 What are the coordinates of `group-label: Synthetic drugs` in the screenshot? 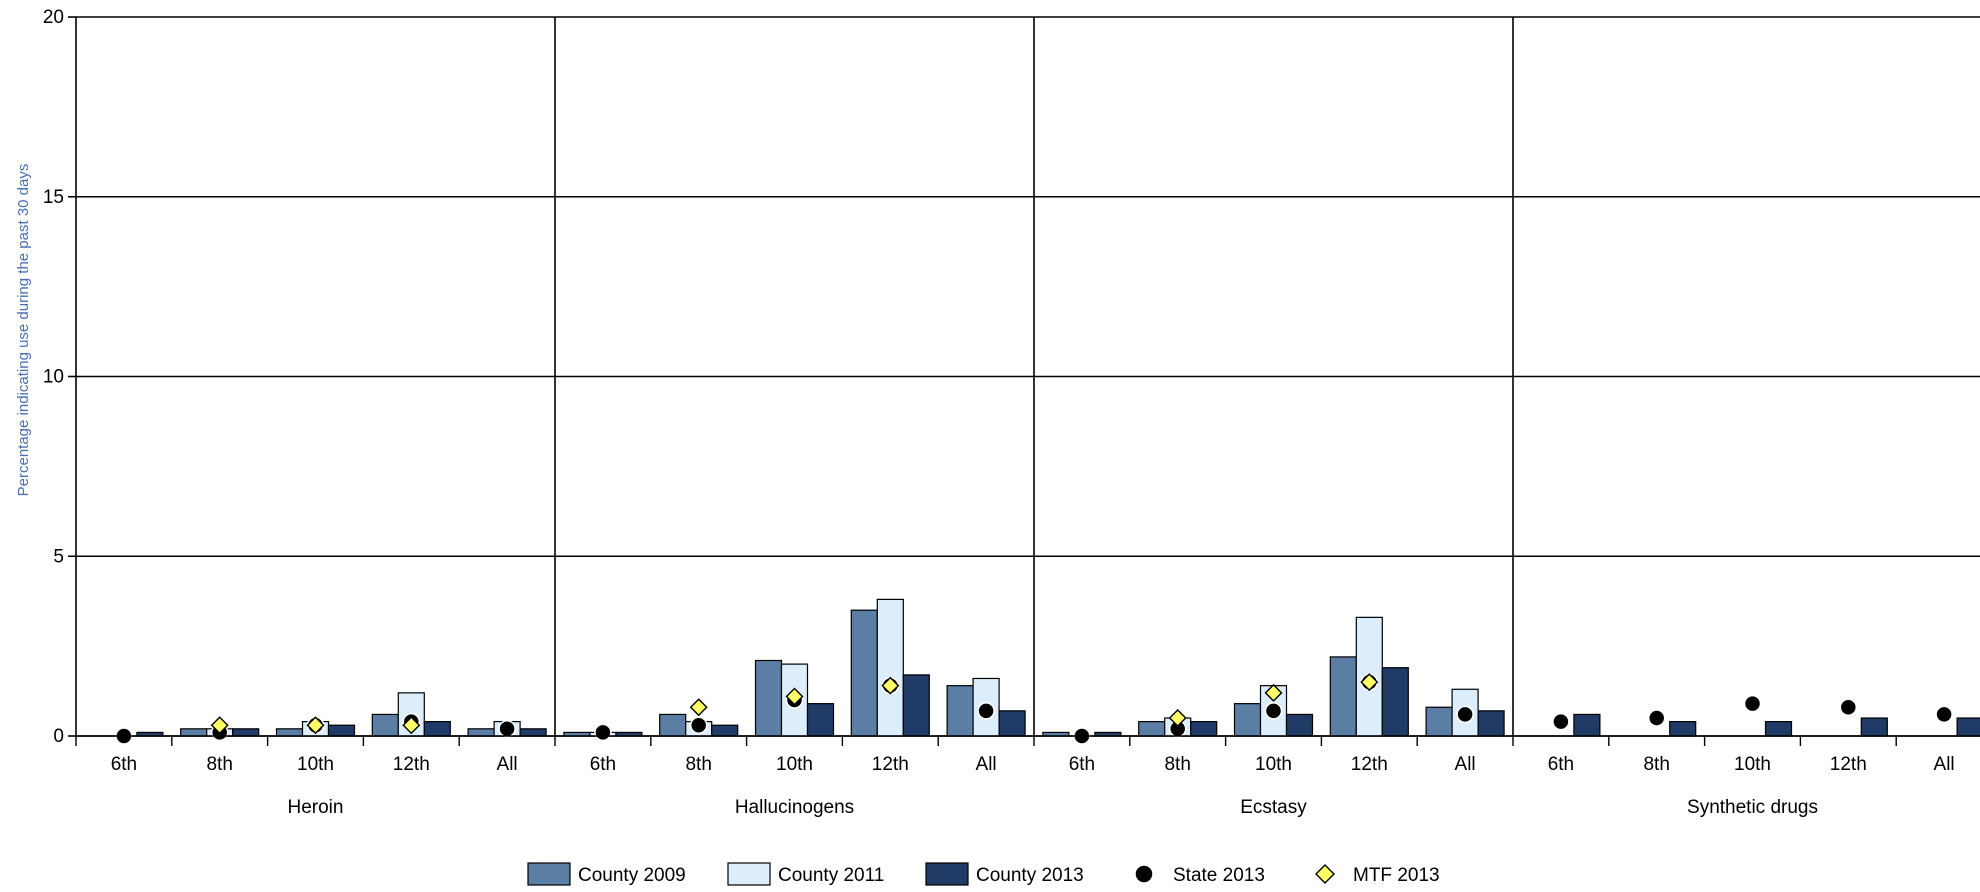 It's located at (1752, 807).